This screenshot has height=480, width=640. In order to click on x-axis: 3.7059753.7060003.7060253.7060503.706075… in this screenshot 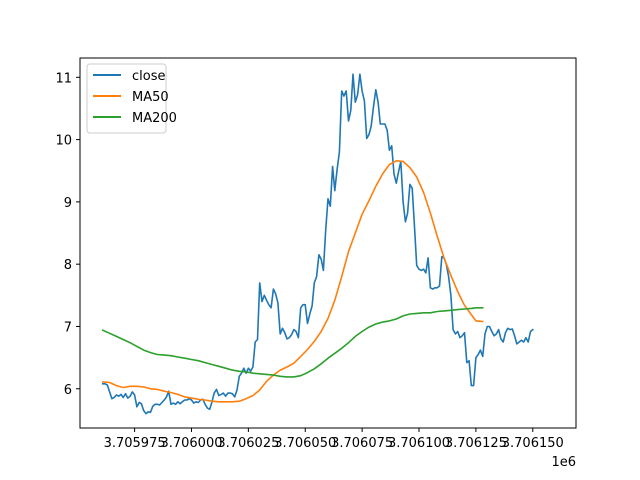, I will do `click(334, 439)`.